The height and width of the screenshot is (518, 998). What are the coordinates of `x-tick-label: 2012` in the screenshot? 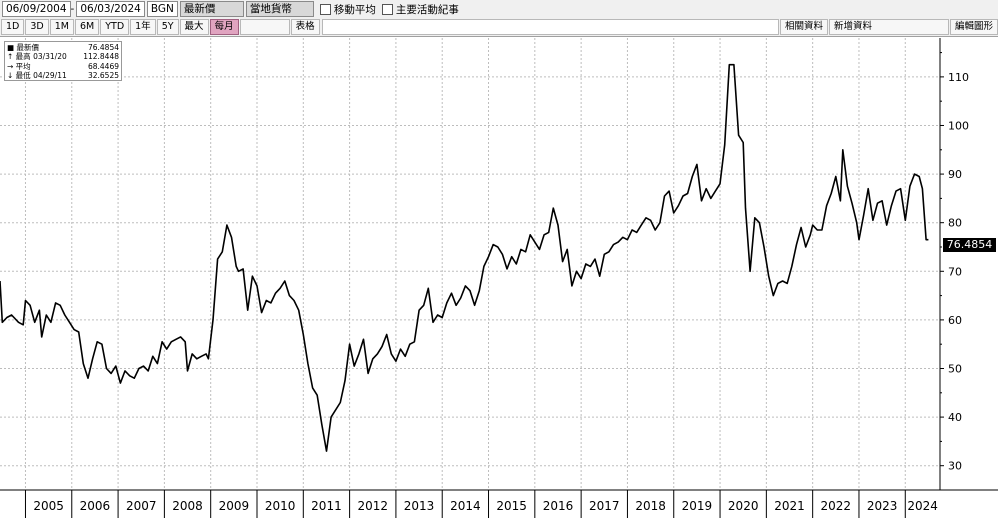 It's located at (372, 506).